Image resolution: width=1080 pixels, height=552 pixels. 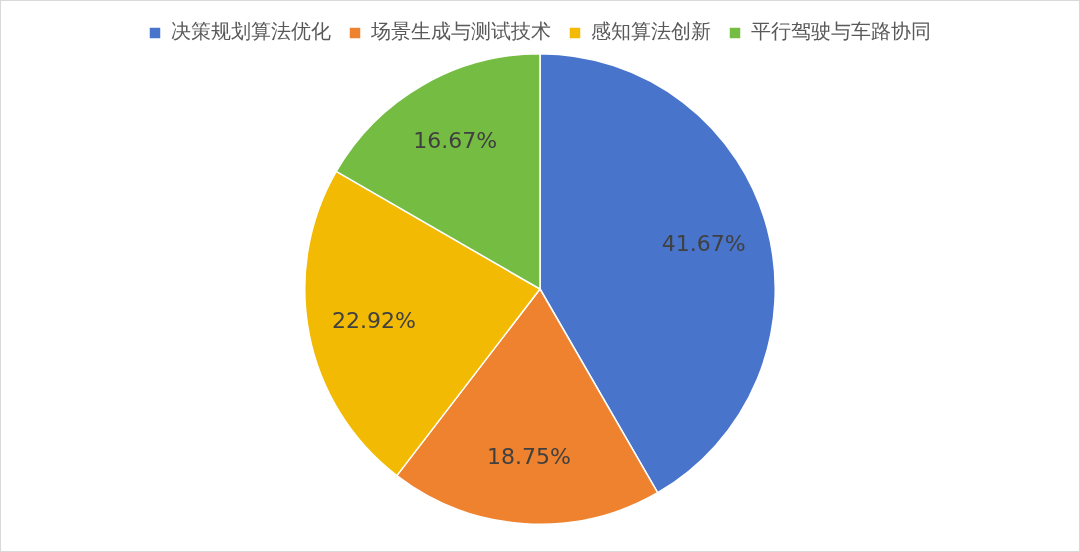 I want to click on legend-label: 场景生成与测试技术, so click(x=460, y=31).